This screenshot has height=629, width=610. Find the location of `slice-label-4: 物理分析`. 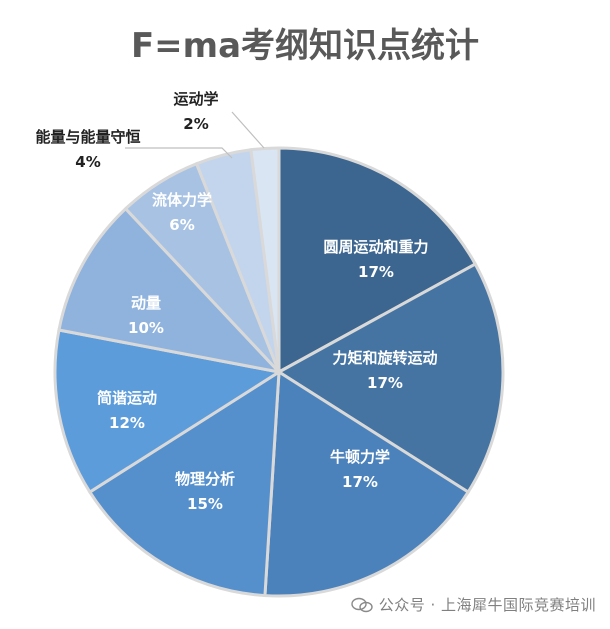

slice-label-4: 物理分析 is located at coordinates (205, 479).